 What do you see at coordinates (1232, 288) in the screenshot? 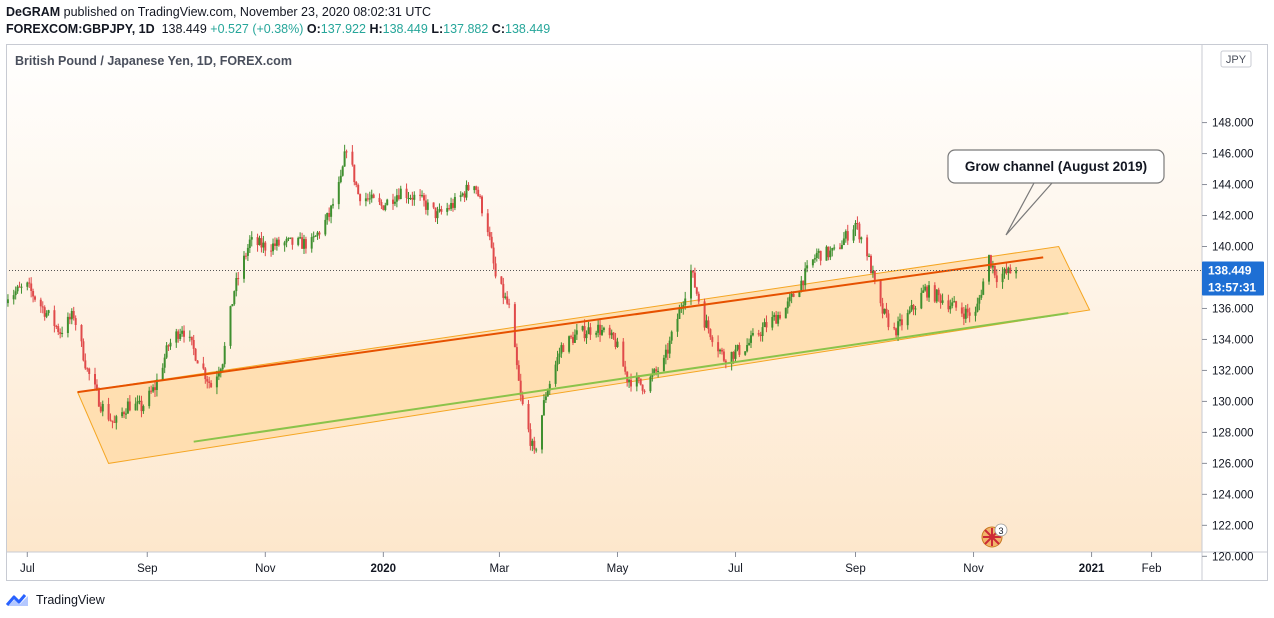
I see `countdown-value: 13:57:31` at bounding box center [1232, 288].